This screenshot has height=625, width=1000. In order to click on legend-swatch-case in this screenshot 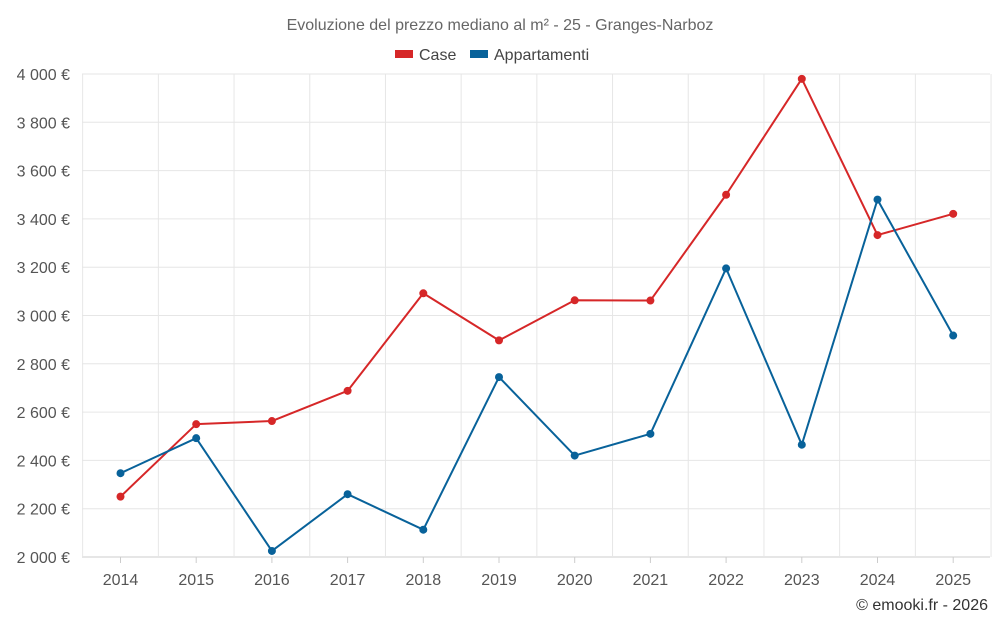, I will do `click(404, 54)`.